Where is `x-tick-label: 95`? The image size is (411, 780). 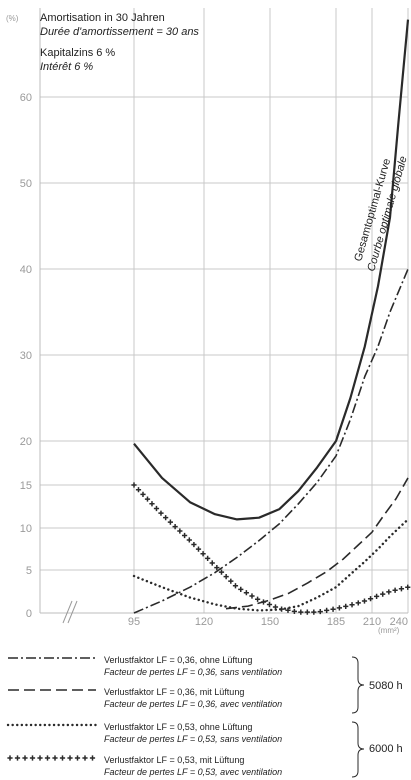
x-tick-label: 95 is located at coordinates (134, 622).